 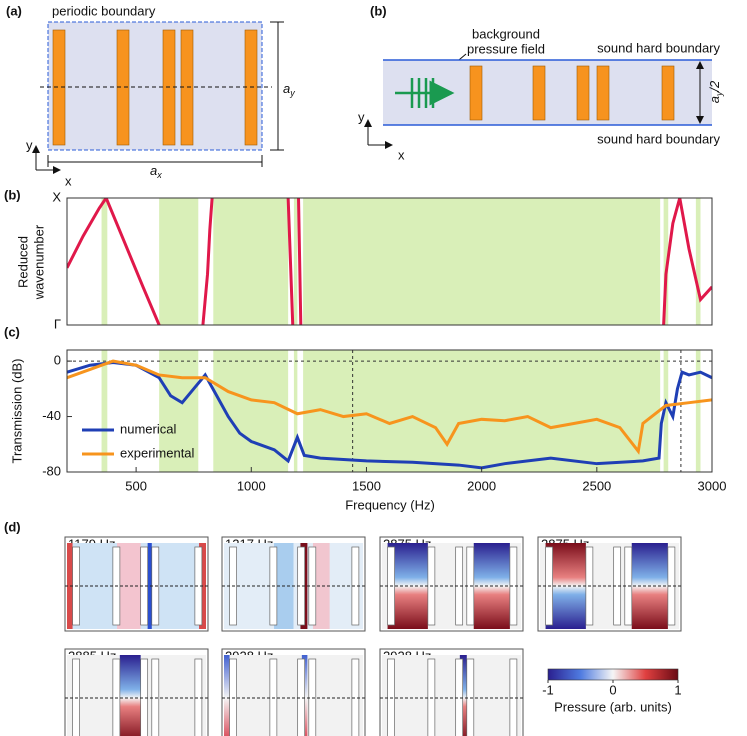 What do you see at coordinates (425, 93) in the screenshot?
I see `wave-icon` at bounding box center [425, 93].